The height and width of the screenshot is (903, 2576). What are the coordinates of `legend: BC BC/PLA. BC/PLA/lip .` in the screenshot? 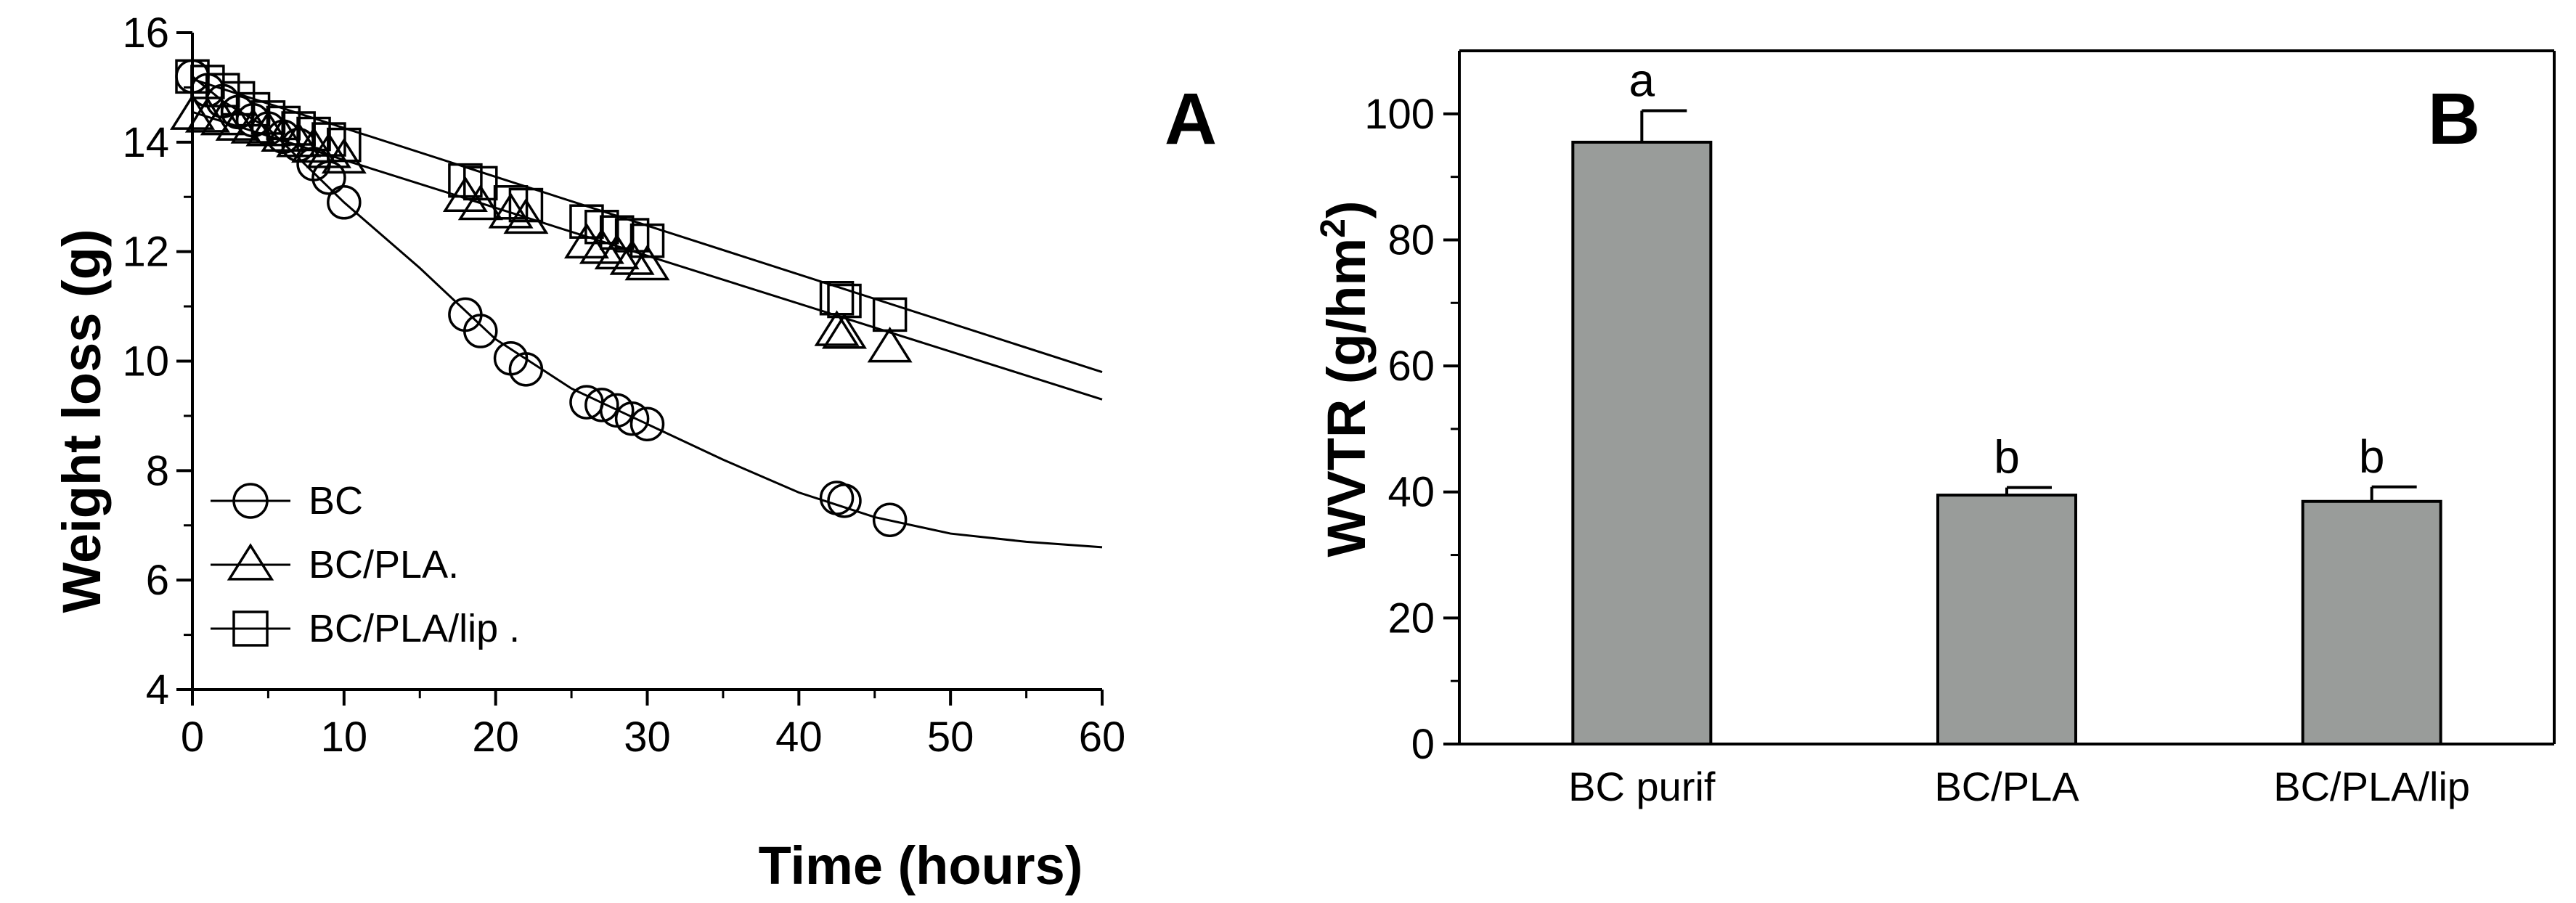 It's located at (365, 565).